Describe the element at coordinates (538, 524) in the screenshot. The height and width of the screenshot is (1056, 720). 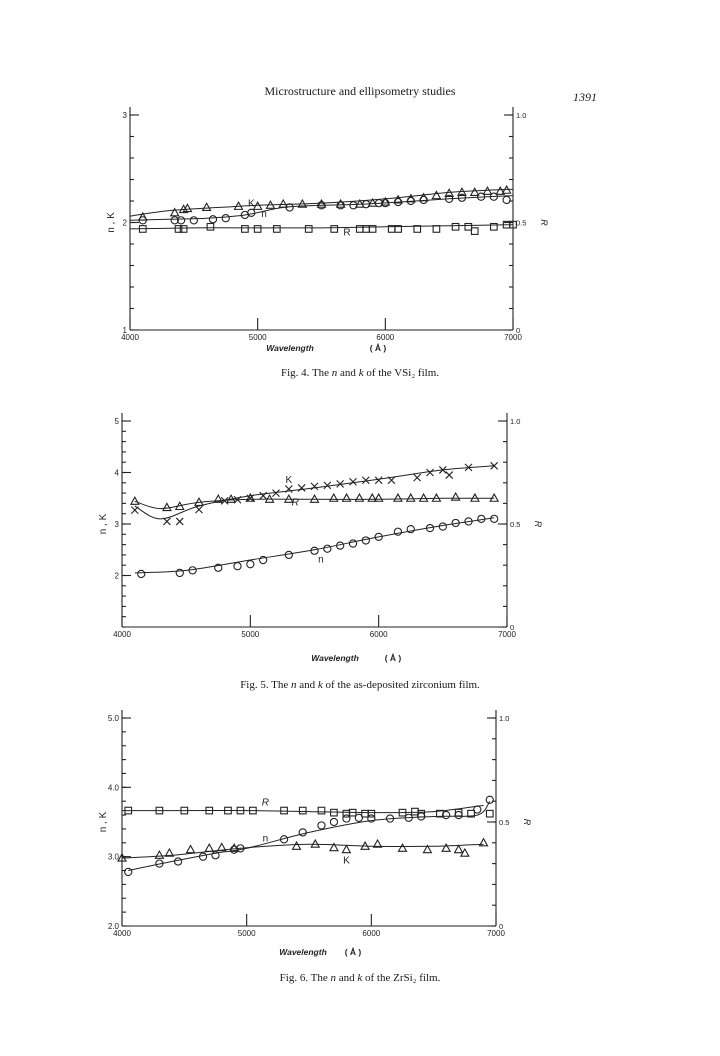
I see `y2-axis-label: R` at that location.